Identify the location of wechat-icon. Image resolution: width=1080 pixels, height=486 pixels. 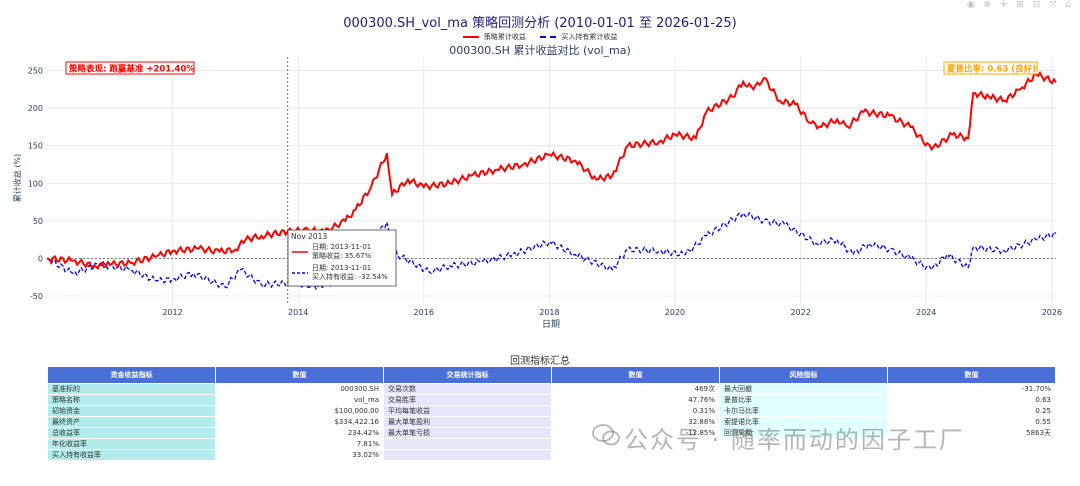
(606, 435).